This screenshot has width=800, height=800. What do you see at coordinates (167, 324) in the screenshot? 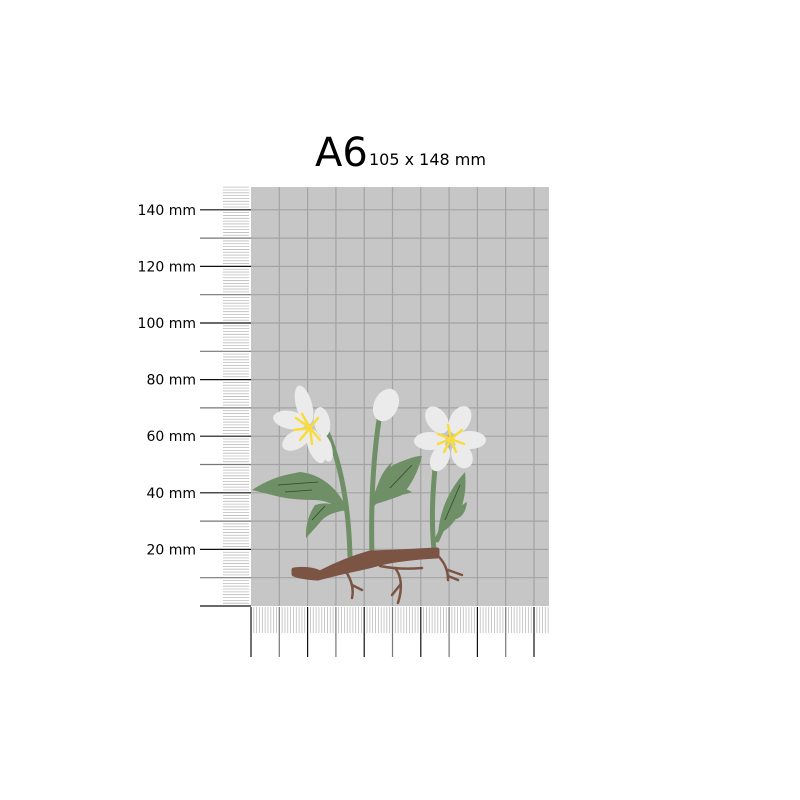
I see `ruler-label: 100 mm` at bounding box center [167, 324].